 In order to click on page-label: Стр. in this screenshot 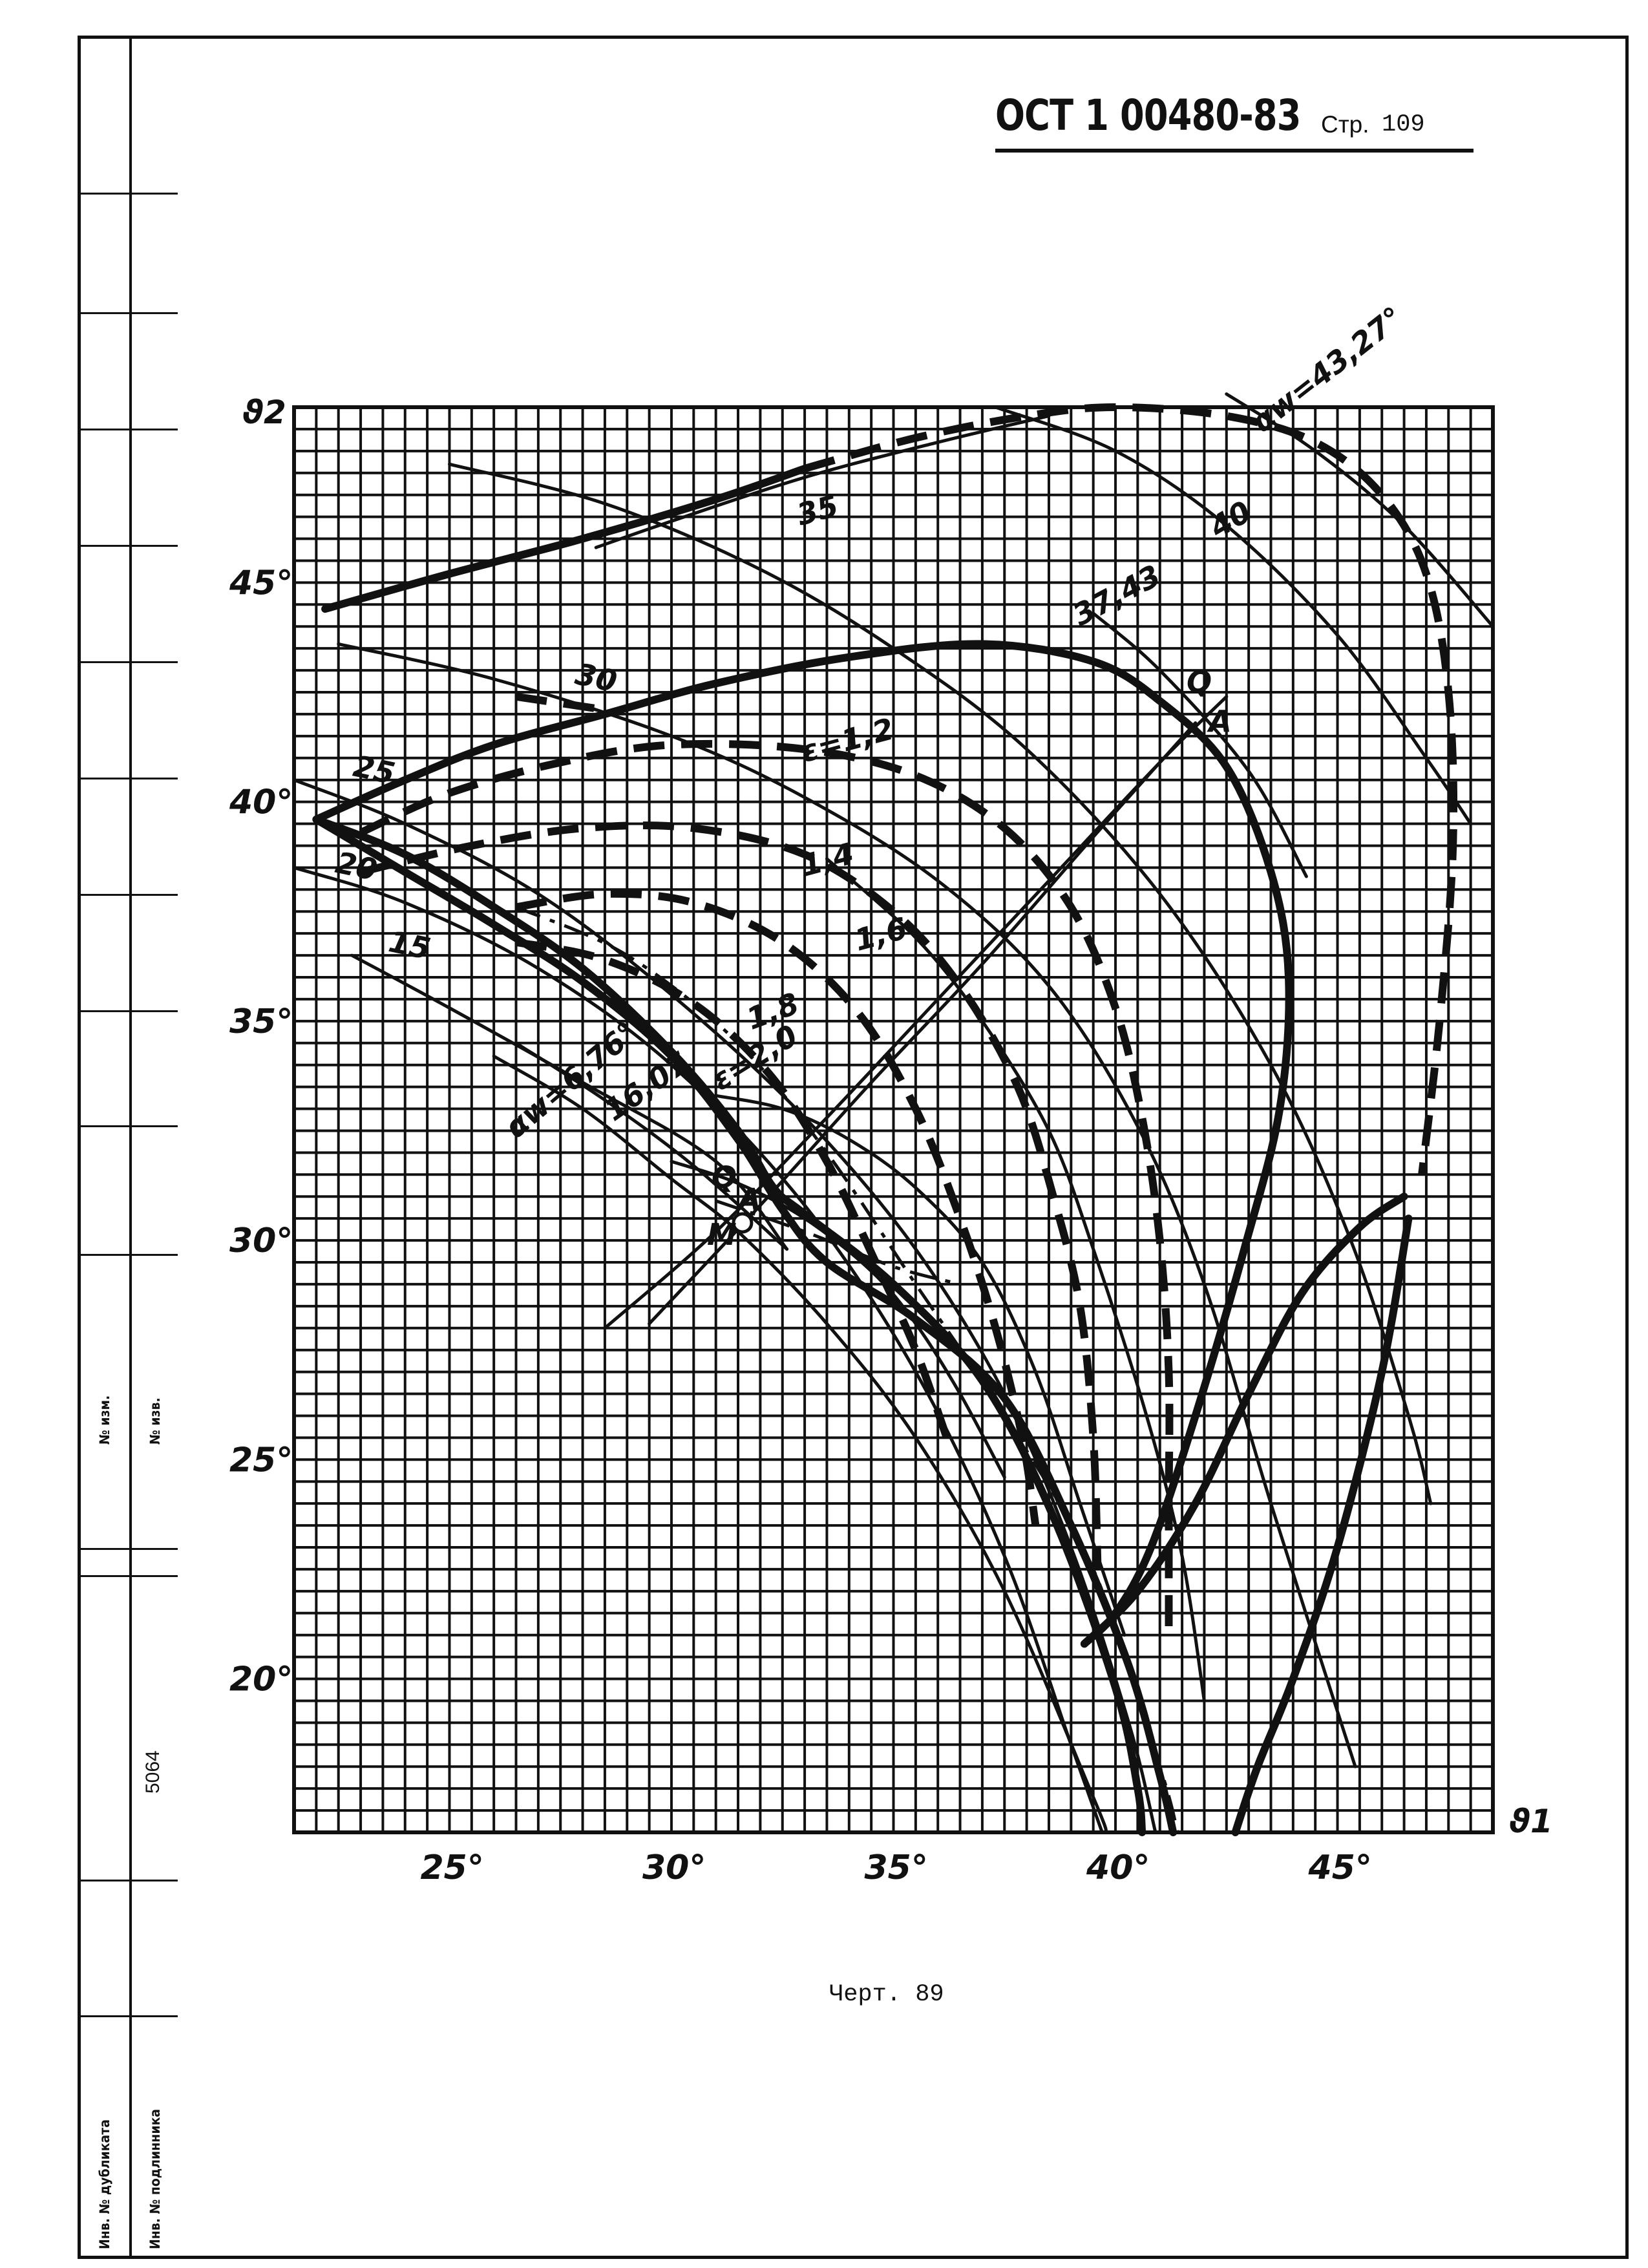, I will do `click(1345, 124)`.